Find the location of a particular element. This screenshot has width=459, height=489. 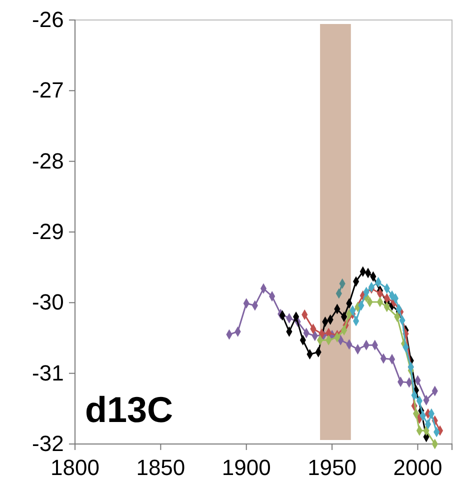

y-tick-label: -31 is located at coordinates (48, 373).